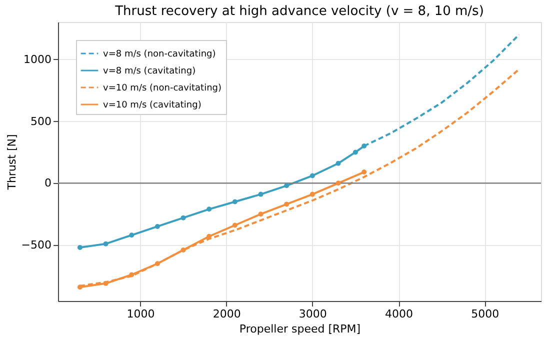  Describe the element at coordinates (485, 314) in the screenshot. I see `x-tick-label: 5000` at that location.